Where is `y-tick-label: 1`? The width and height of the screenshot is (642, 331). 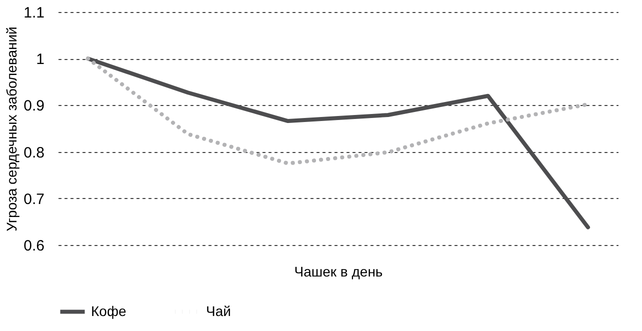
y-tick-label: 1 is located at coordinates (40, 59).